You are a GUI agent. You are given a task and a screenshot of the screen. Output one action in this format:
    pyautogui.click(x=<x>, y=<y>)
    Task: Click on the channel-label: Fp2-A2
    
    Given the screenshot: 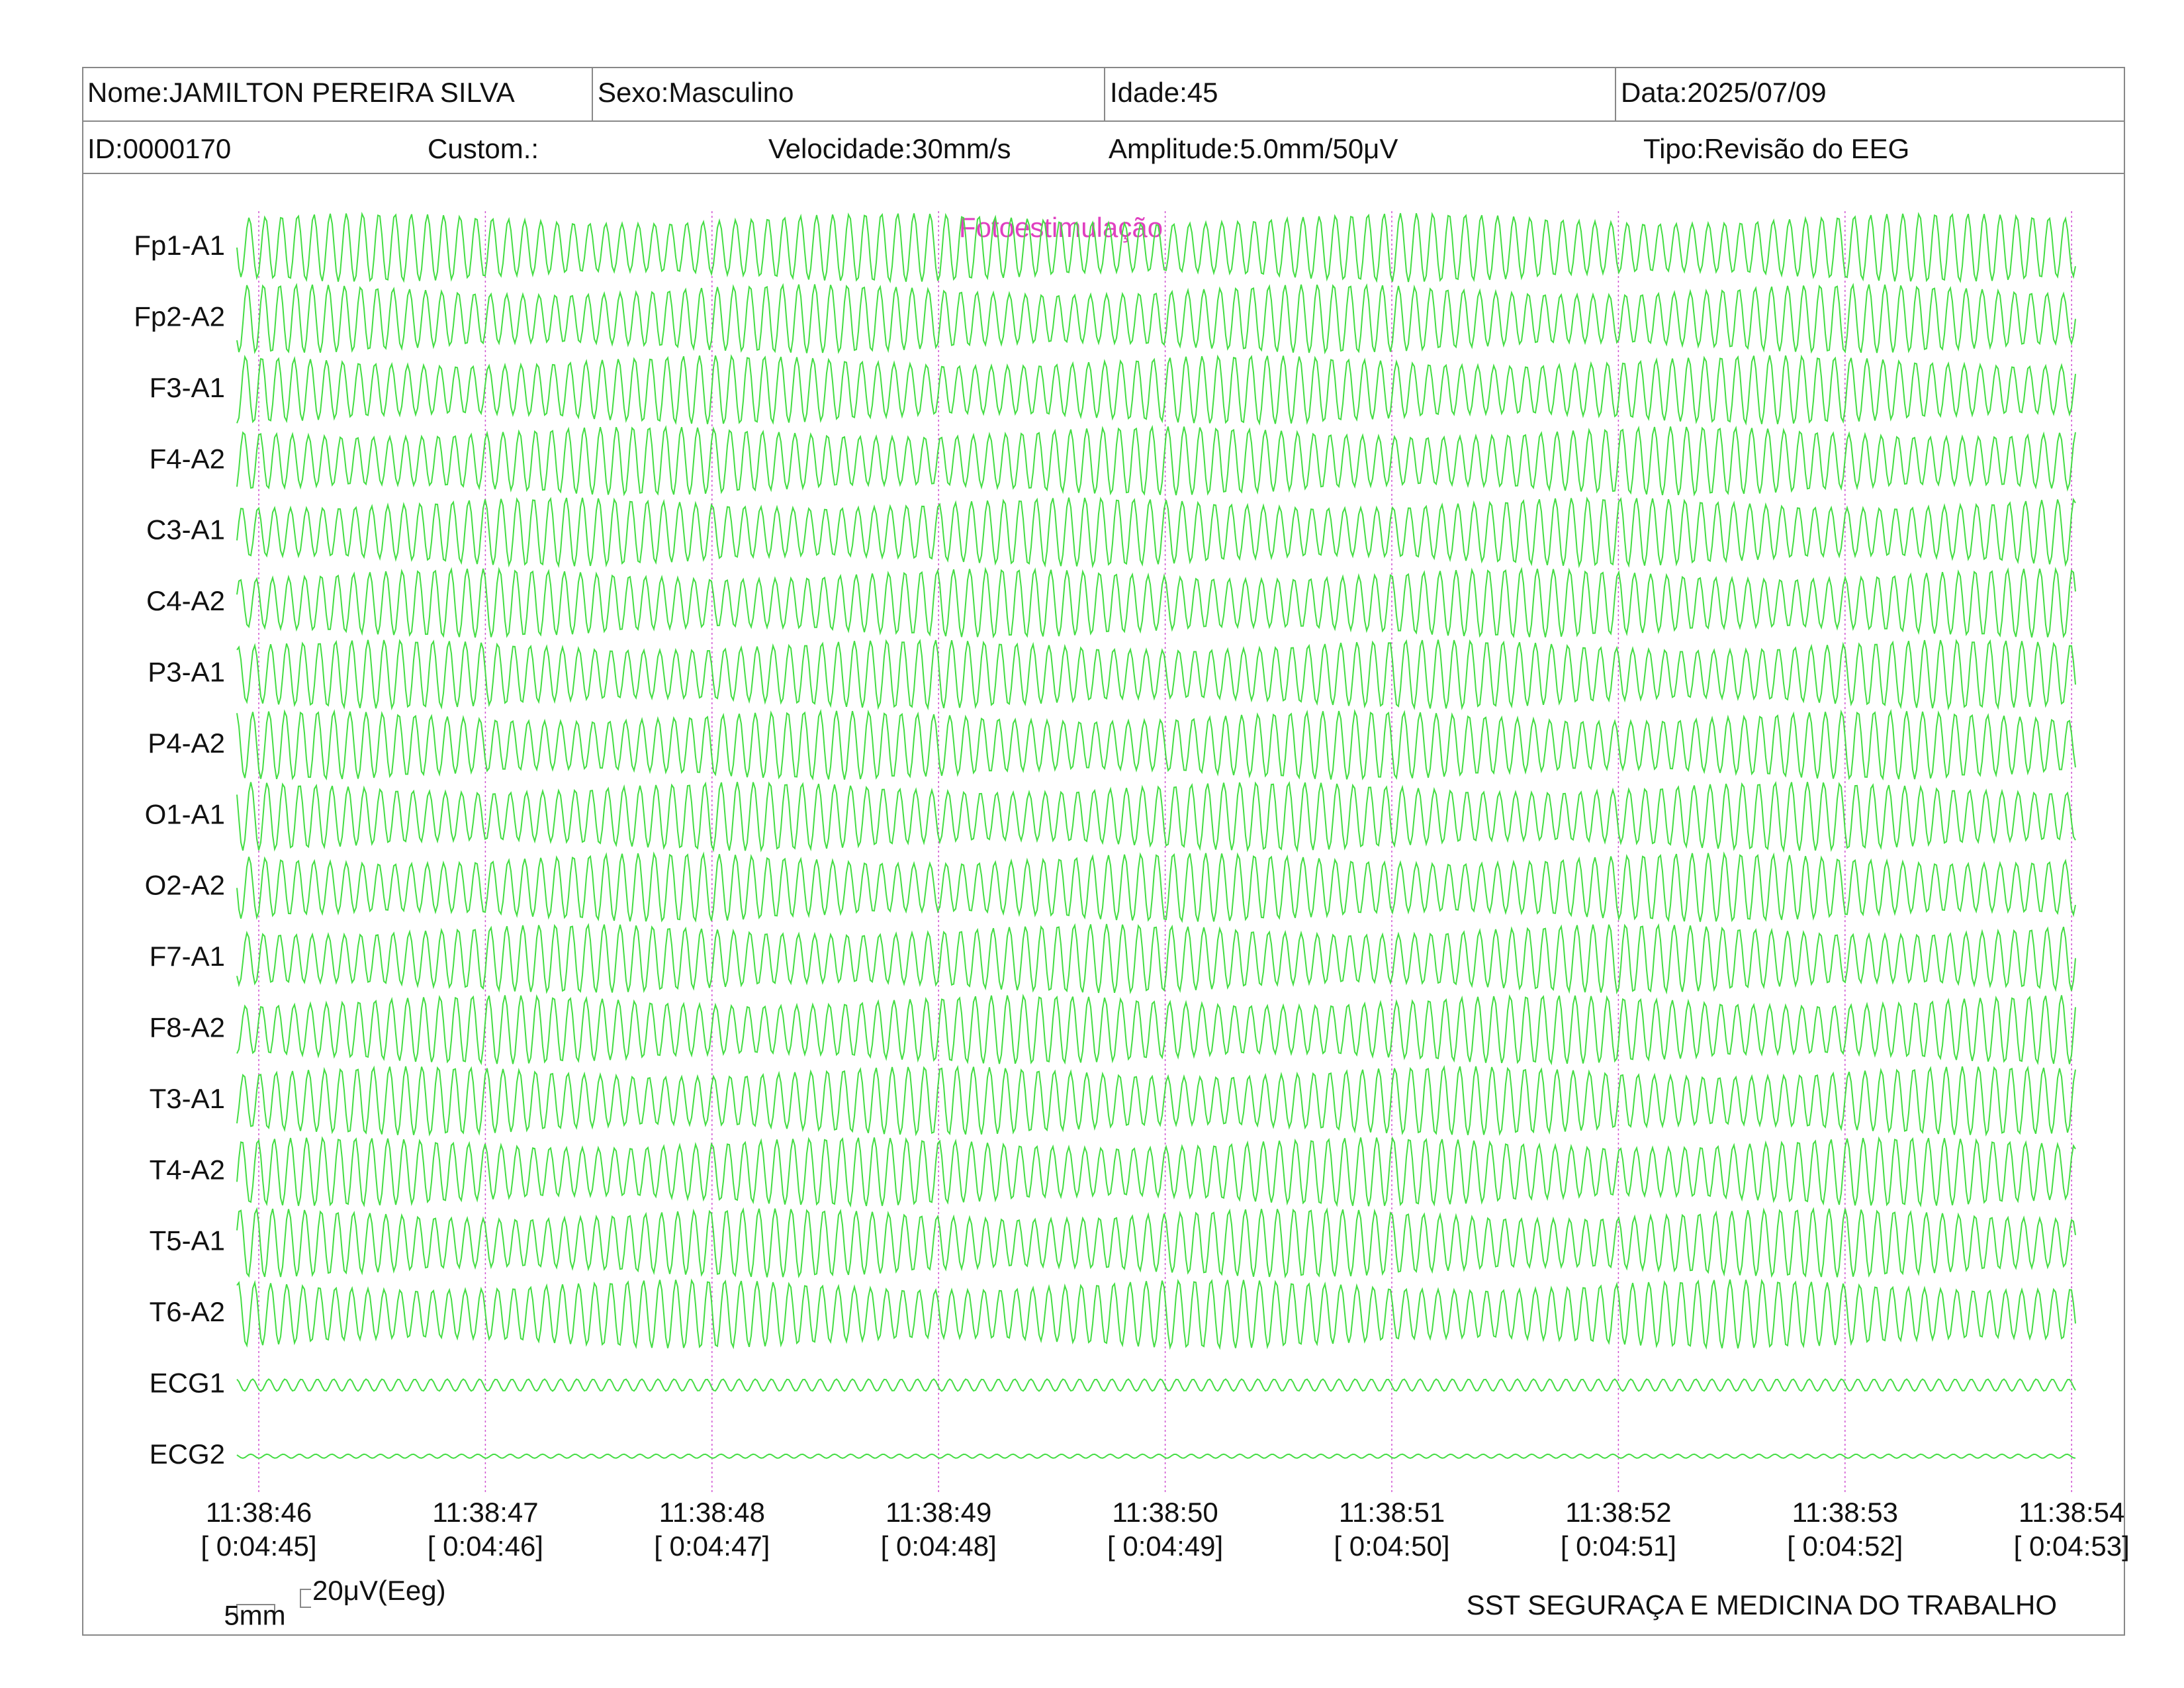 What is the action you would take?
    pyautogui.click(x=179, y=316)
    